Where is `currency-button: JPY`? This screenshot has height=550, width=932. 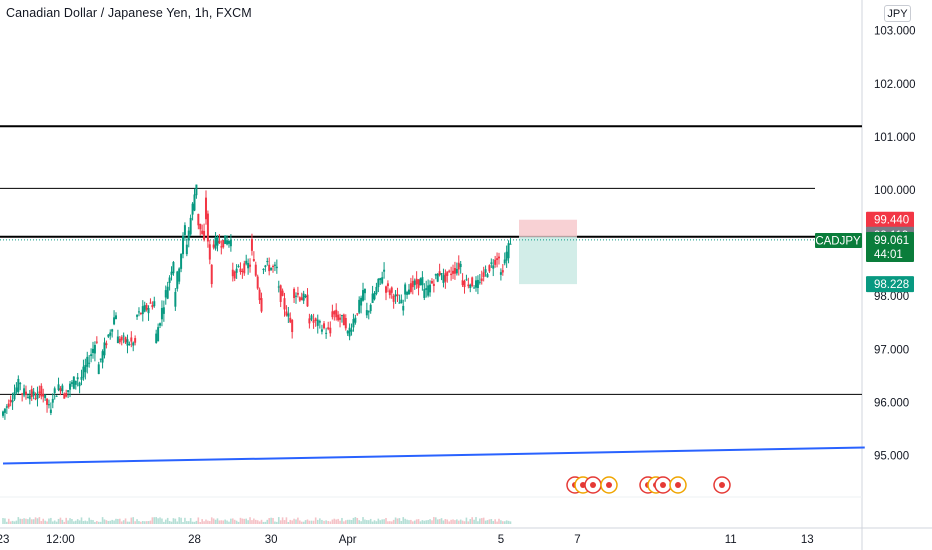 currency-button: JPY is located at coordinates (897, 13).